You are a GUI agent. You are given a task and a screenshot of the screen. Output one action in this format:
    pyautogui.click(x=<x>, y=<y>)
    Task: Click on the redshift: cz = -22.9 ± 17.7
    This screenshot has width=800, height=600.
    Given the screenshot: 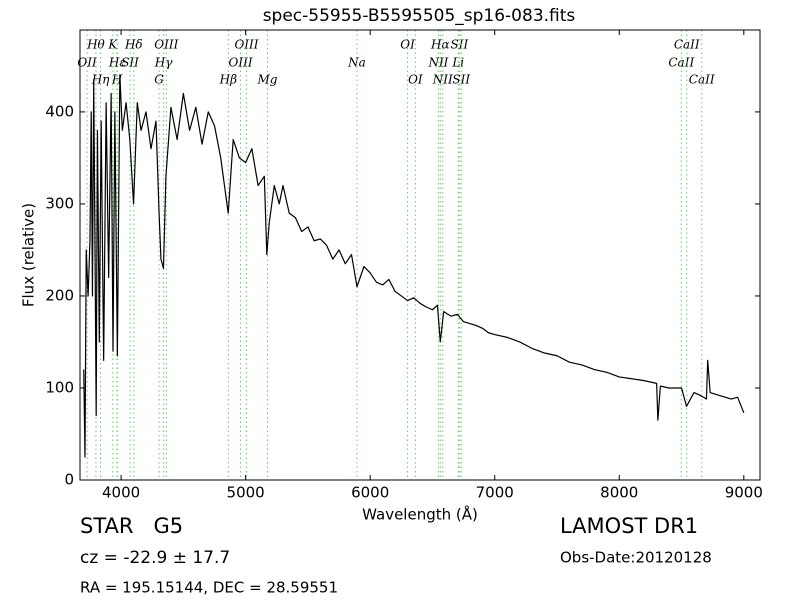 What is the action you would take?
    pyautogui.click(x=155, y=558)
    